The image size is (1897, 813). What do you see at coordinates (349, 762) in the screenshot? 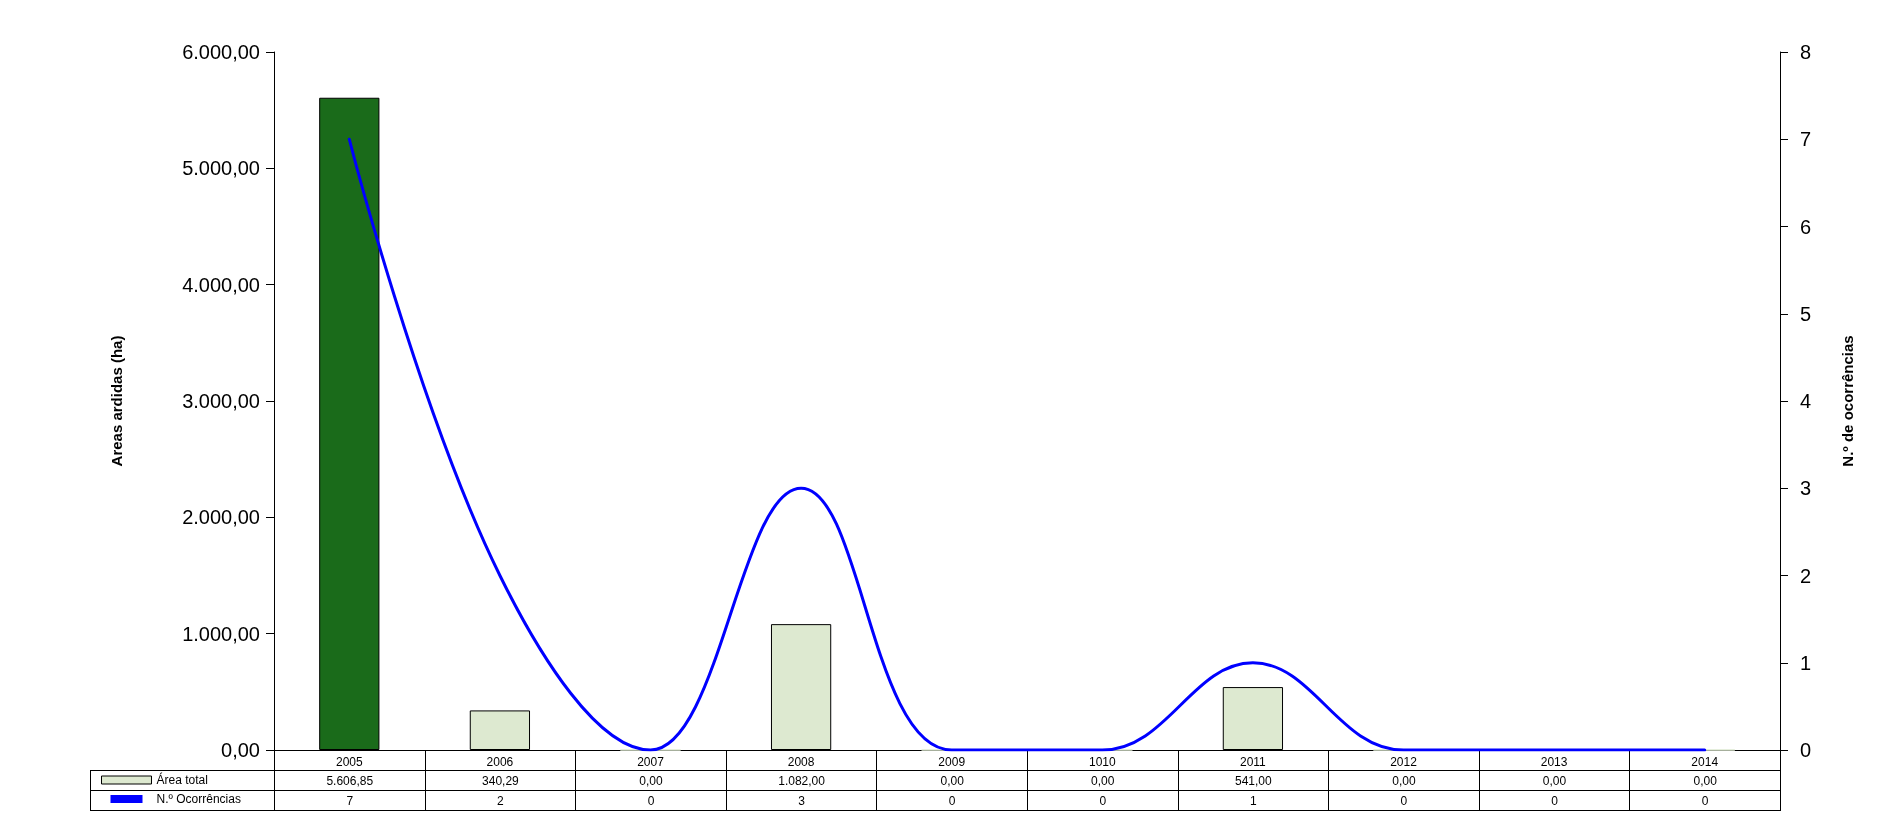
I see `x-tick-label: 2005` at bounding box center [349, 762].